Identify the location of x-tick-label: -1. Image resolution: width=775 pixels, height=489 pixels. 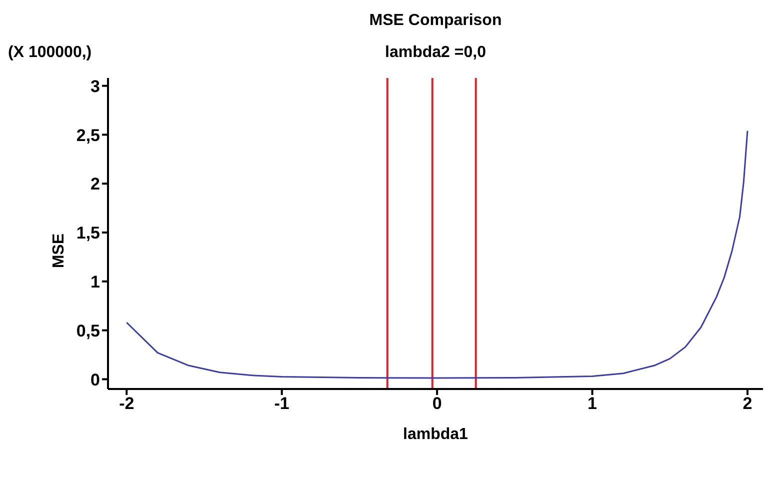
(282, 404).